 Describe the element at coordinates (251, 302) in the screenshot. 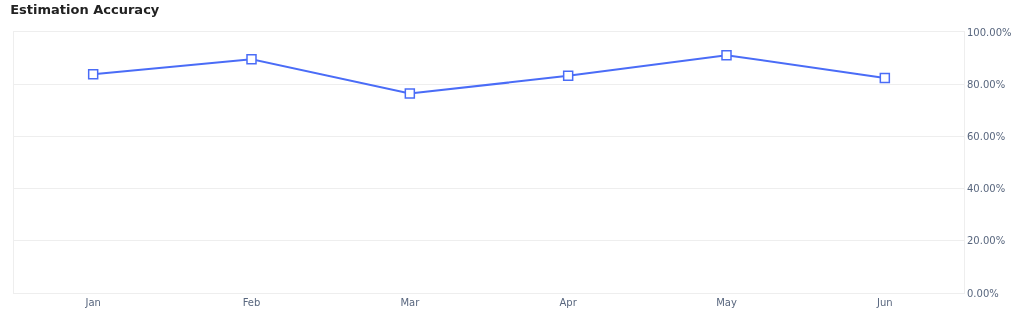

I see `x-tick-label: Feb` at that location.